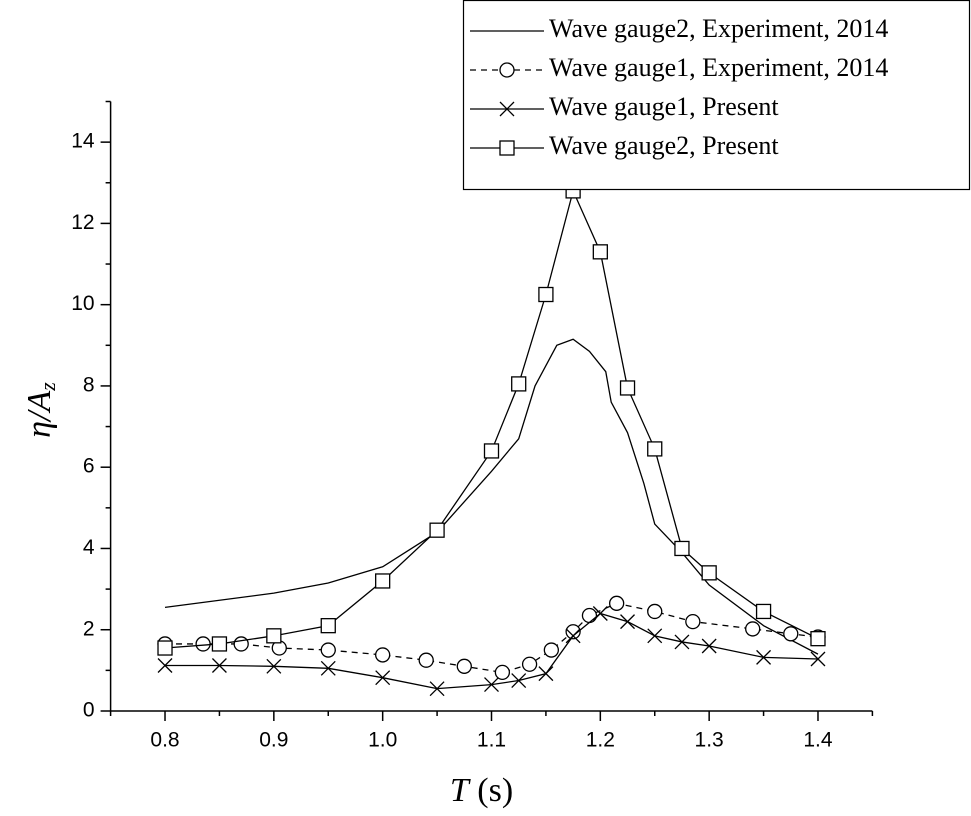 The image size is (971, 816). Describe the element at coordinates (89, 466) in the screenshot. I see `y-tick-label: 6` at that location.